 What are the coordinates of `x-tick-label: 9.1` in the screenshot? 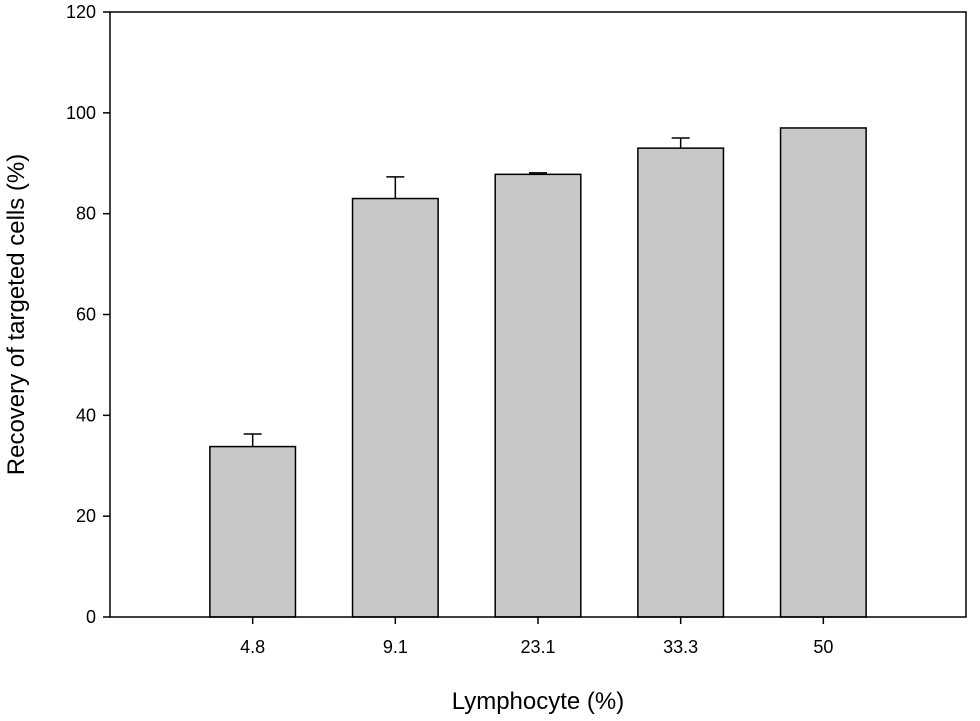 It's located at (395, 647).